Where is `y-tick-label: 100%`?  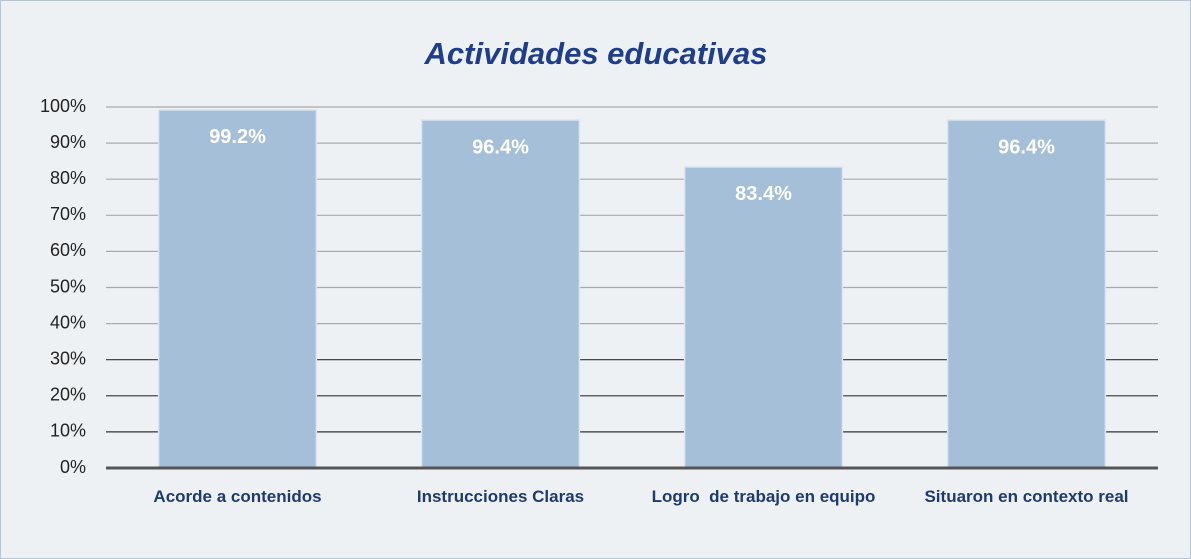 y-tick-label: 100% is located at coordinates (63, 106).